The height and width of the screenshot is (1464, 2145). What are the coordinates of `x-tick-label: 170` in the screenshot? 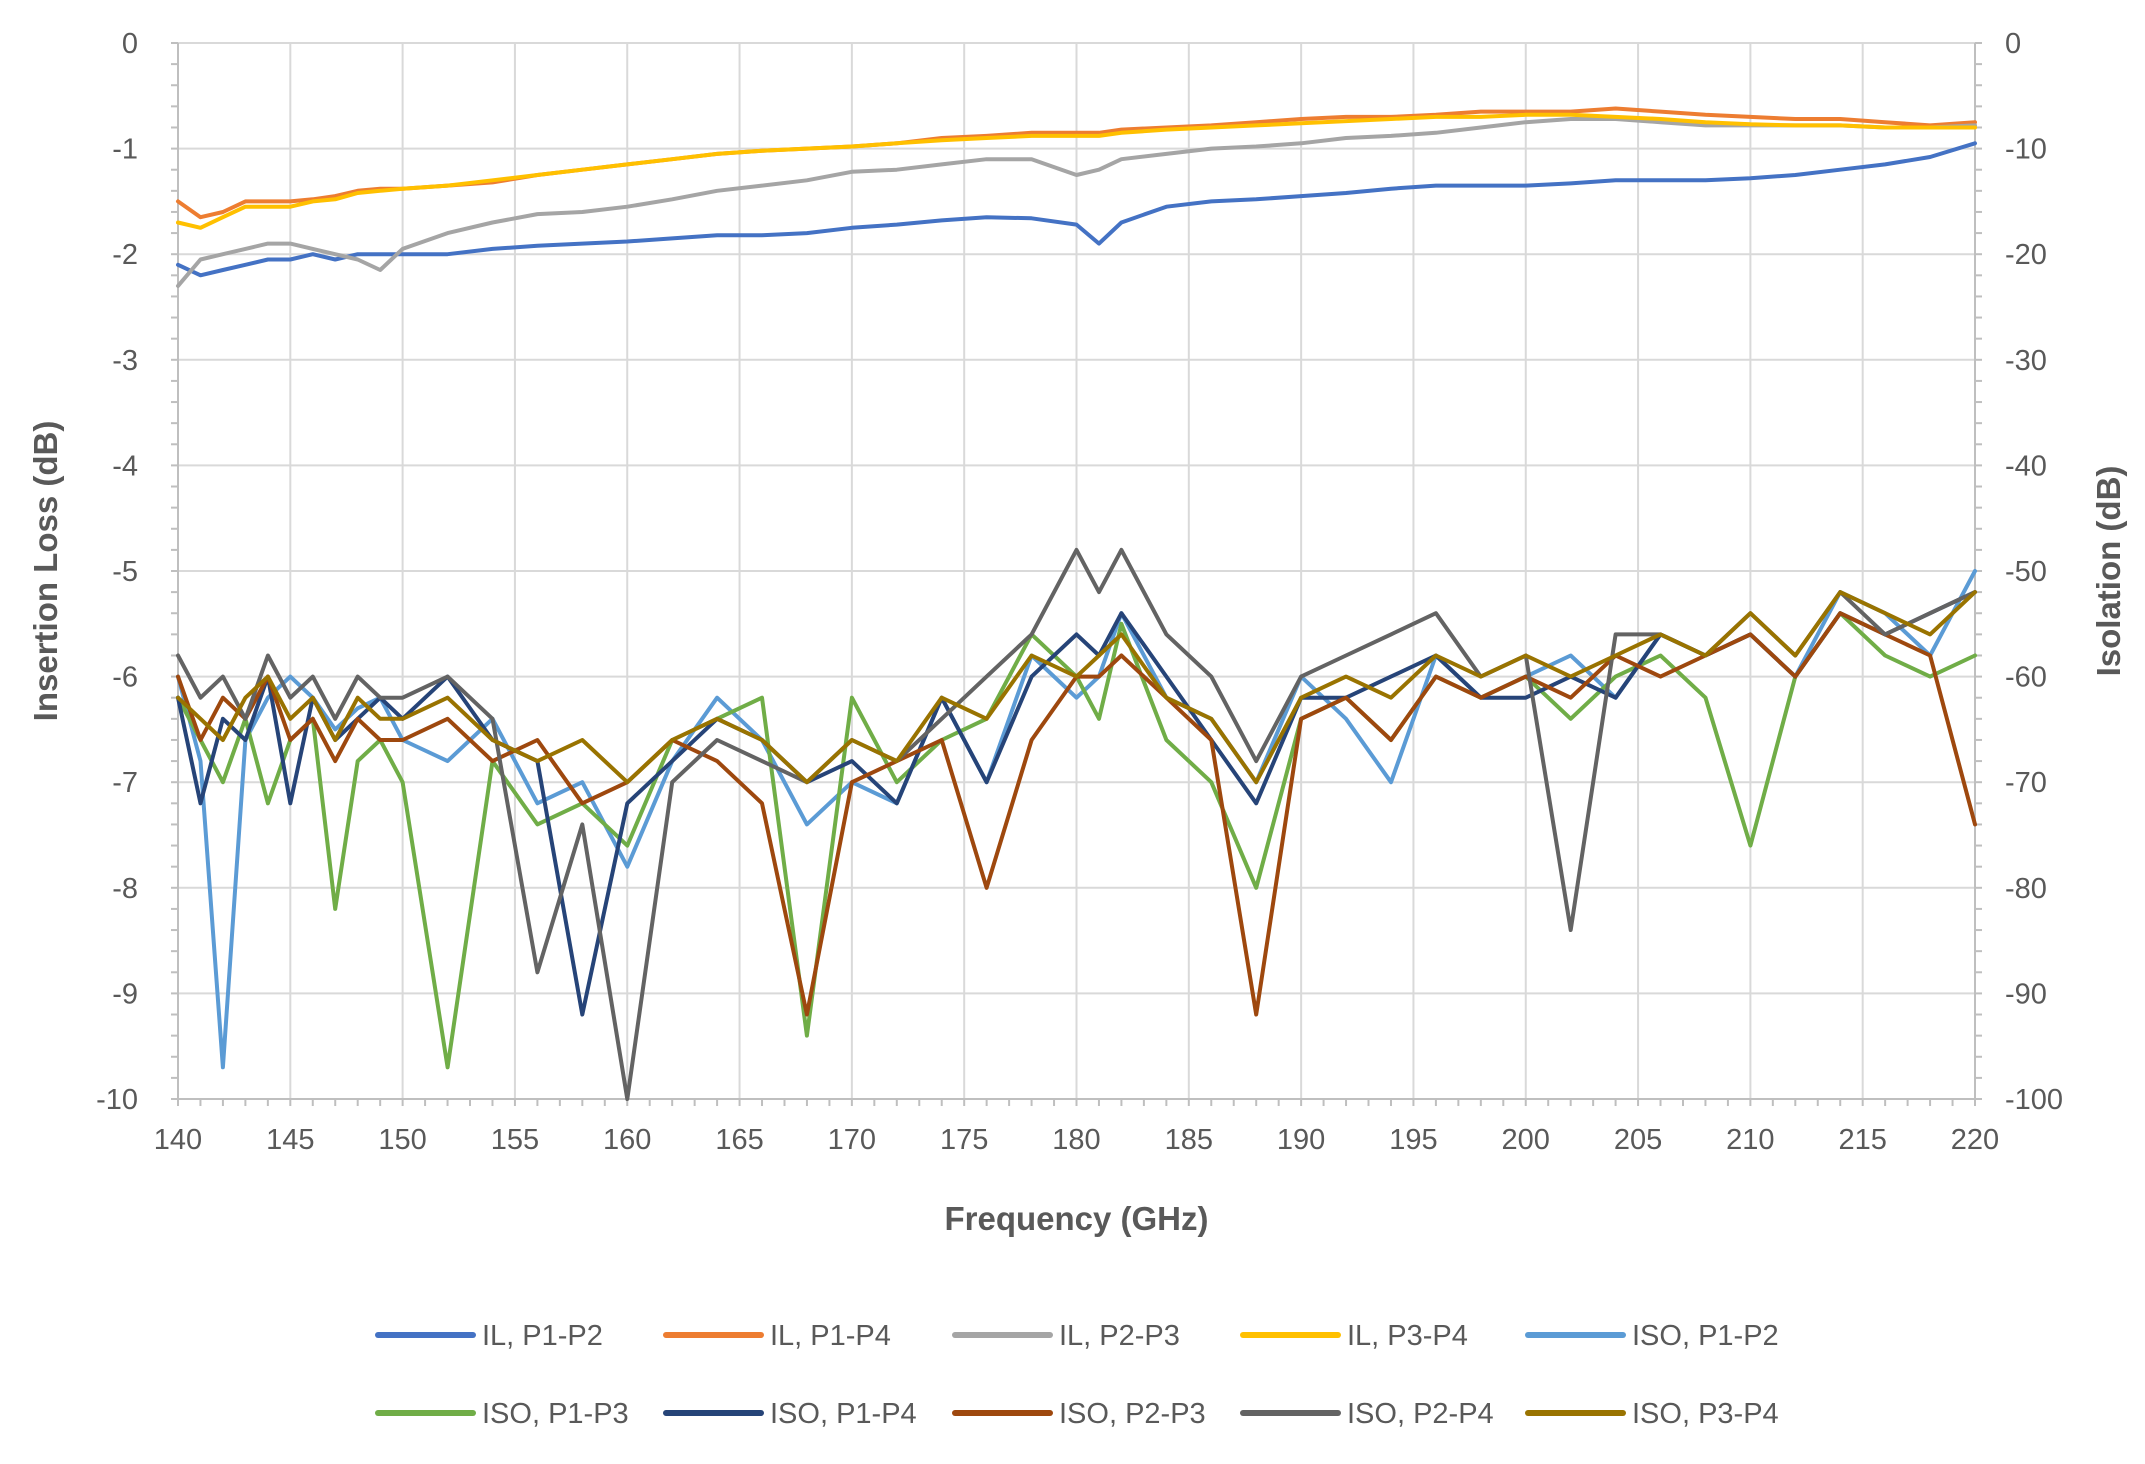 It's located at (852, 1140).